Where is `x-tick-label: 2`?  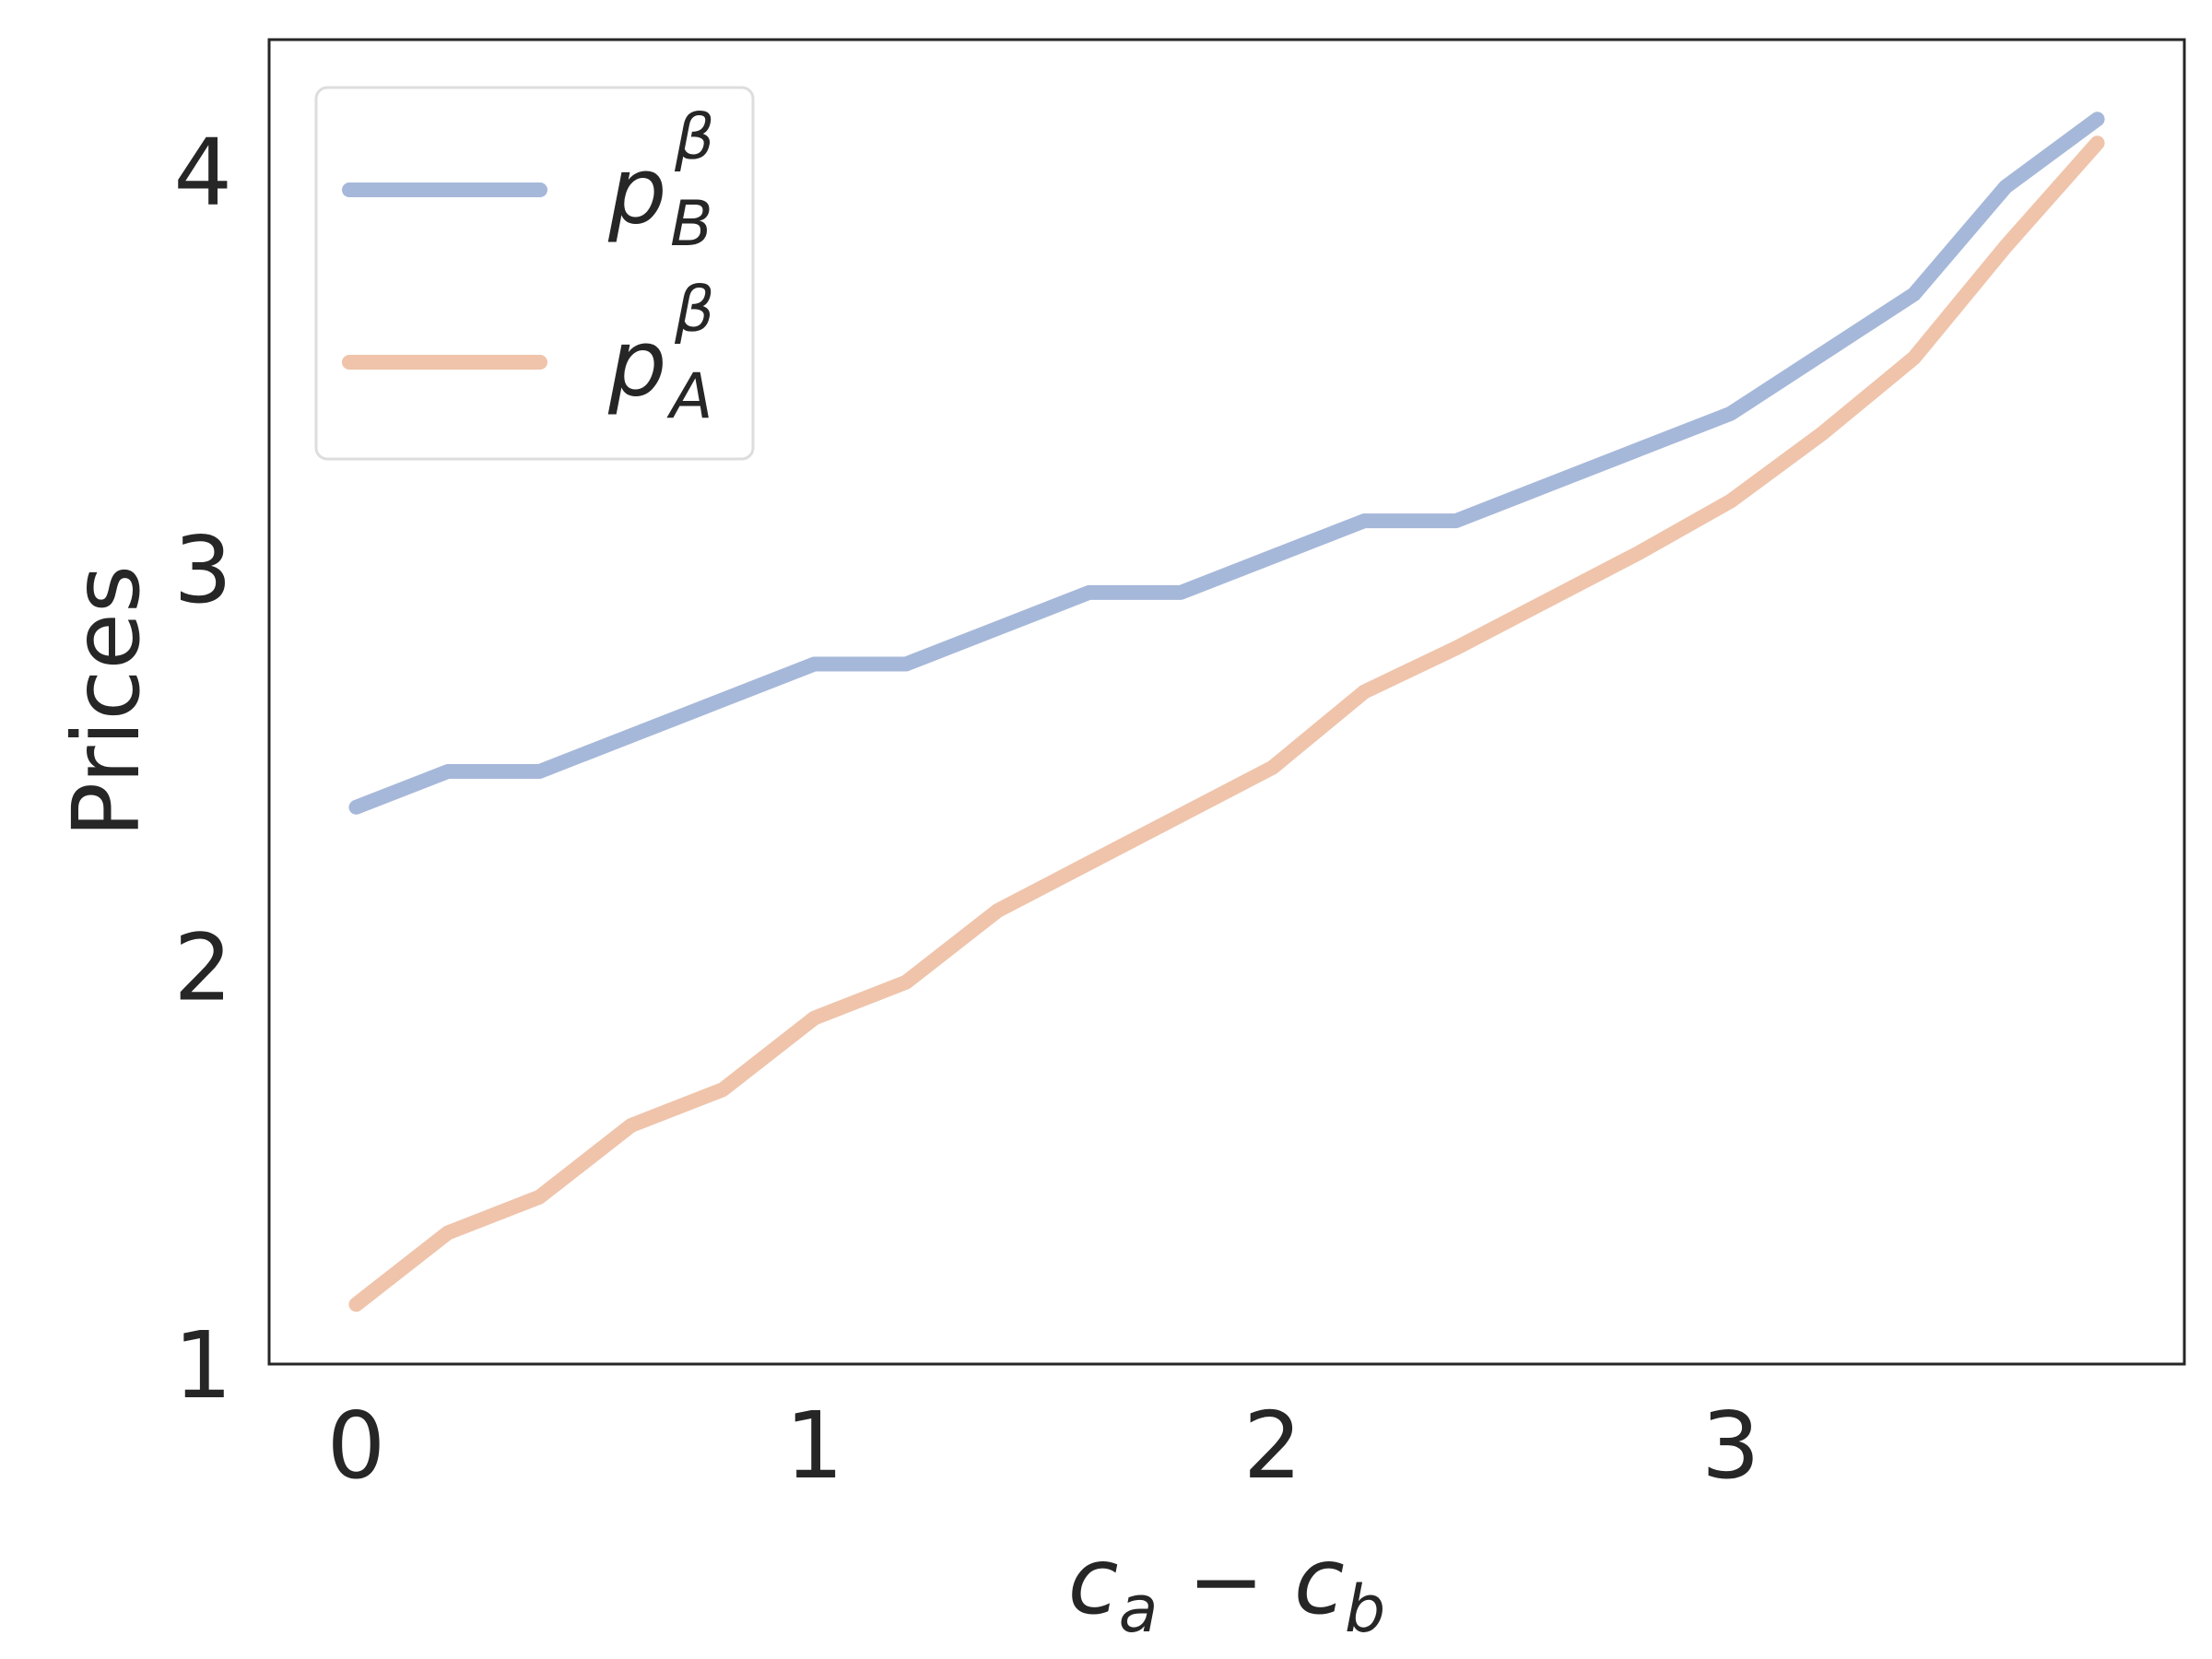 x-tick-label: 2 is located at coordinates (1272, 1446).